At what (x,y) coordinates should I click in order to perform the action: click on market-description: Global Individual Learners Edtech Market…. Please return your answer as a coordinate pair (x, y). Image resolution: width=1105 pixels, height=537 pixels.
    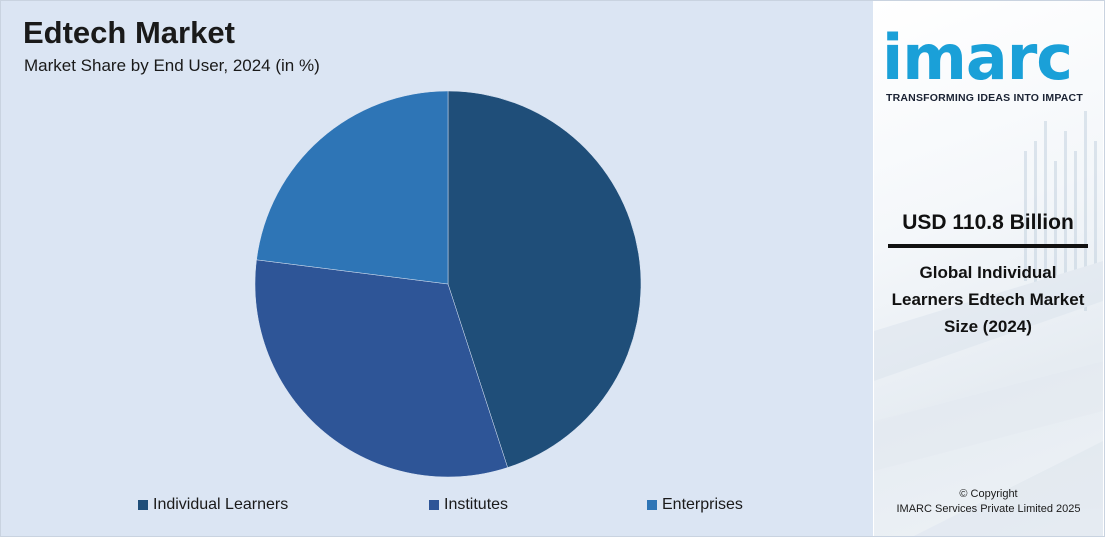
    Looking at the image, I should click on (988, 299).